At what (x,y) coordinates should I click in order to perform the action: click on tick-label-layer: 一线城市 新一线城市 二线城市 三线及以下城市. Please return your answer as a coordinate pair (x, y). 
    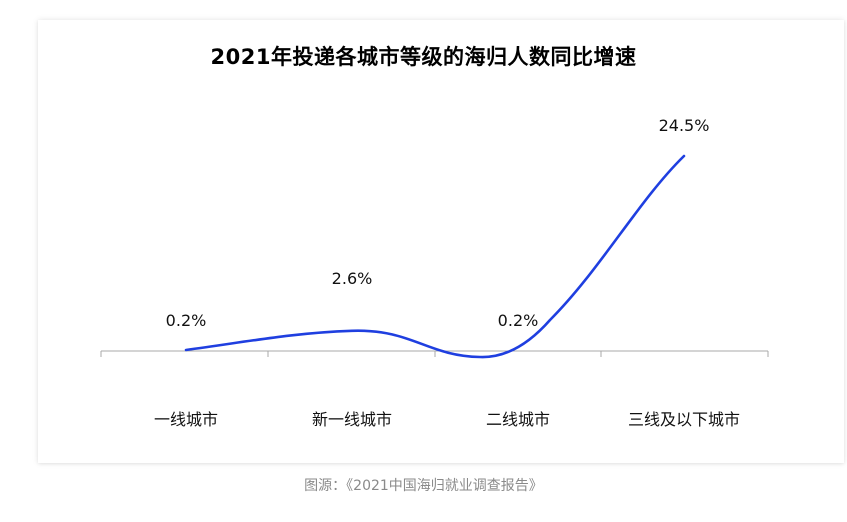
    Looking at the image, I should click on (447, 419).